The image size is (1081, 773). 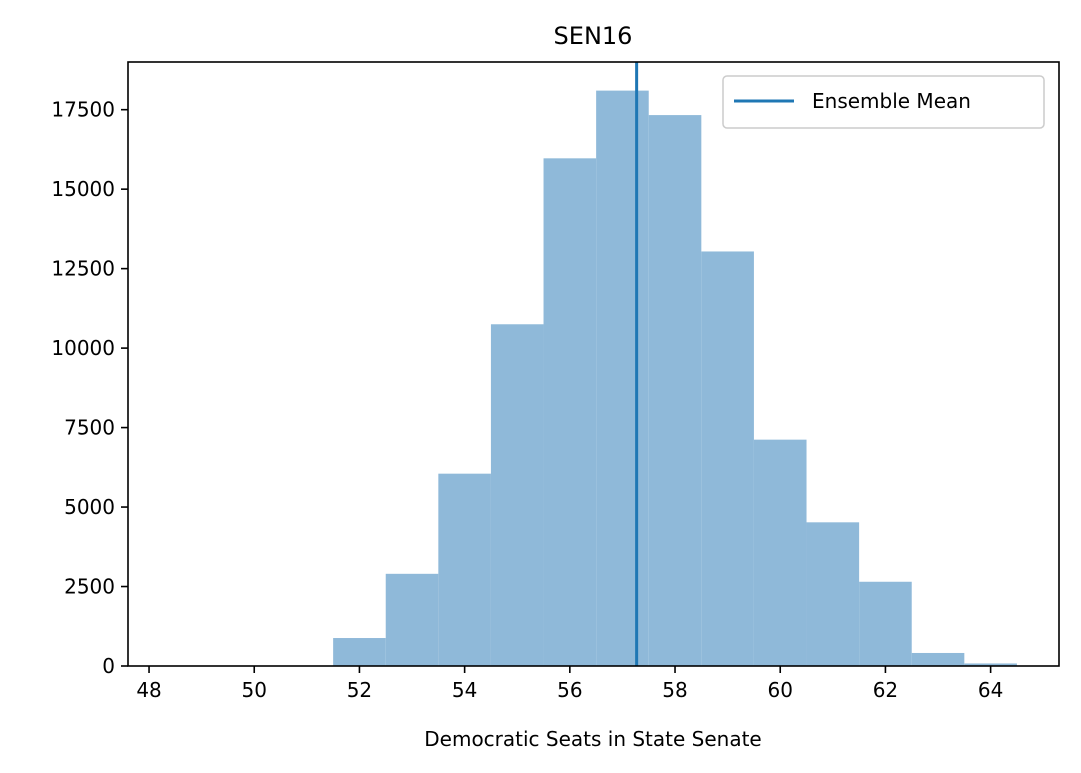 What do you see at coordinates (593, 739) in the screenshot?
I see `x-axis-title: Democratic Seats in State Senate` at bounding box center [593, 739].